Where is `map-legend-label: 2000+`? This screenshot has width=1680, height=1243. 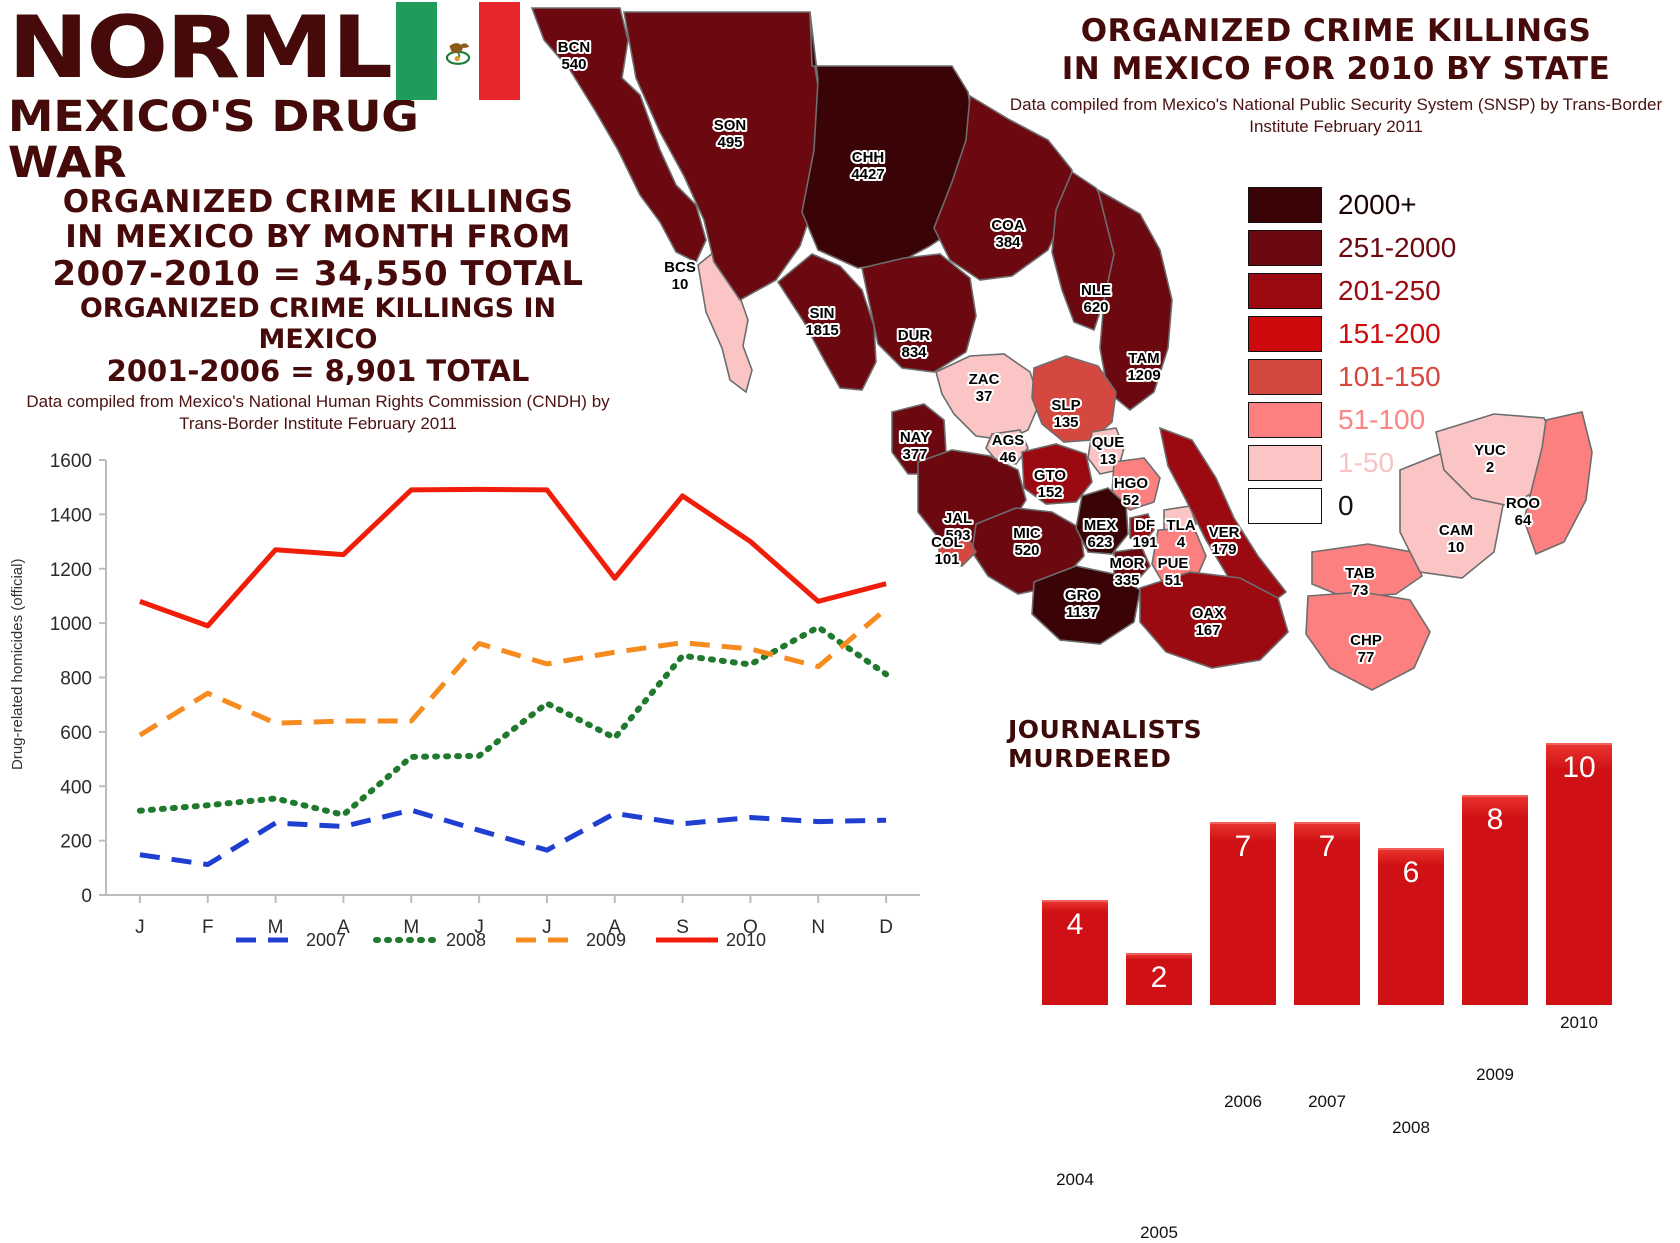 map-legend-label: 2000+ is located at coordinates (1377, 204).